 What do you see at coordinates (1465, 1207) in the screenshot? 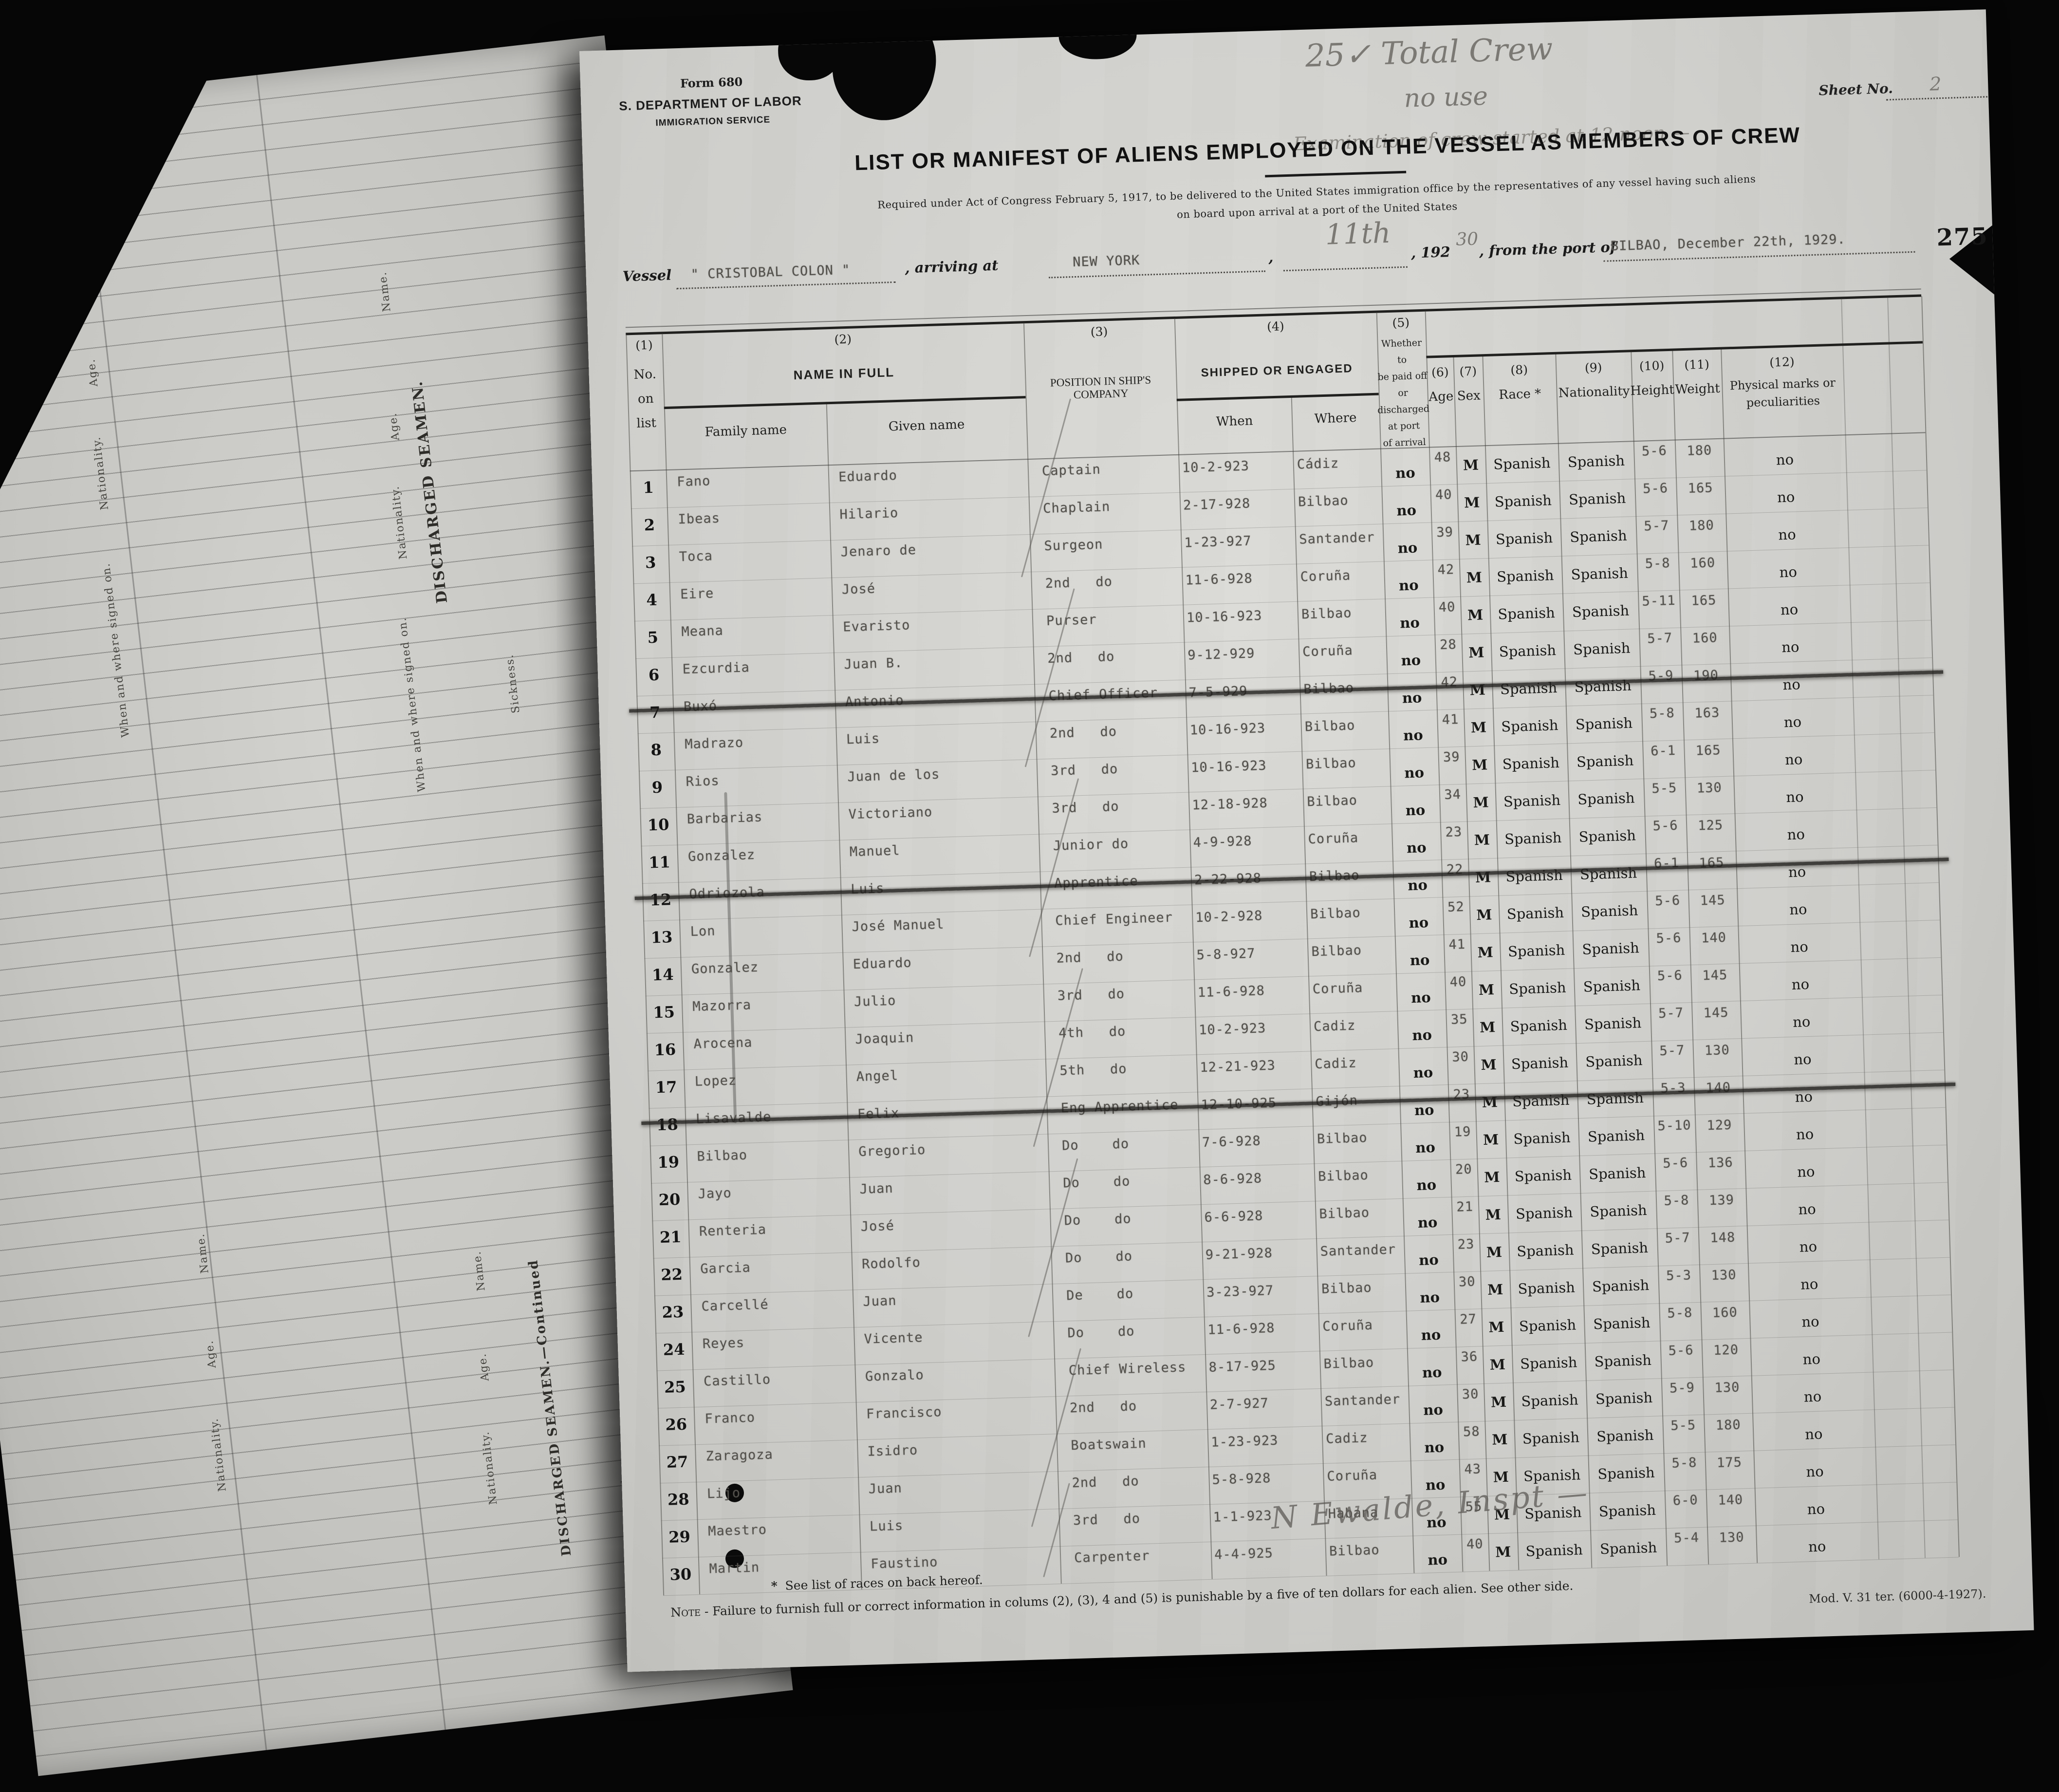
I see `cell-age: 21` at bounding box center [1465, 1207].